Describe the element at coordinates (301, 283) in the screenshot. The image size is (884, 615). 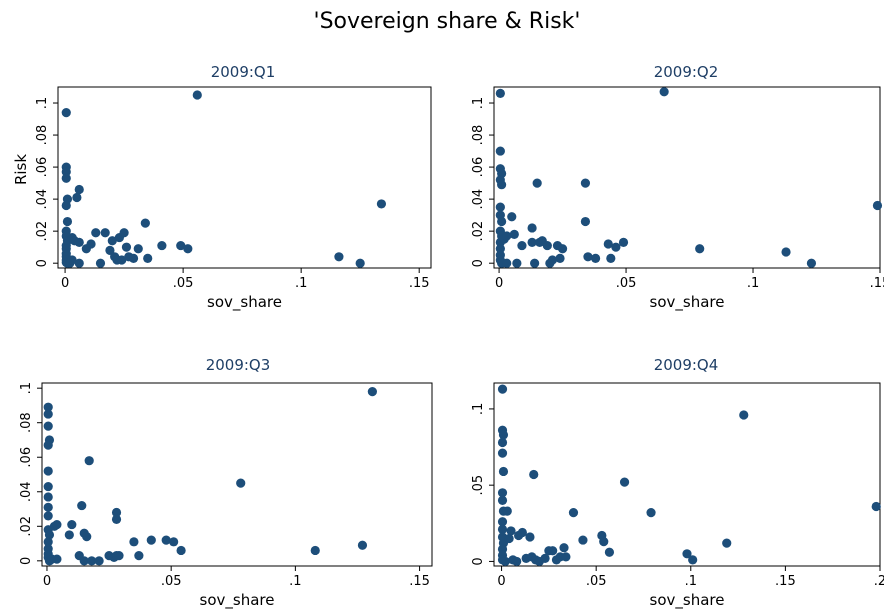
I see `x-tick-label: .1` at that location.